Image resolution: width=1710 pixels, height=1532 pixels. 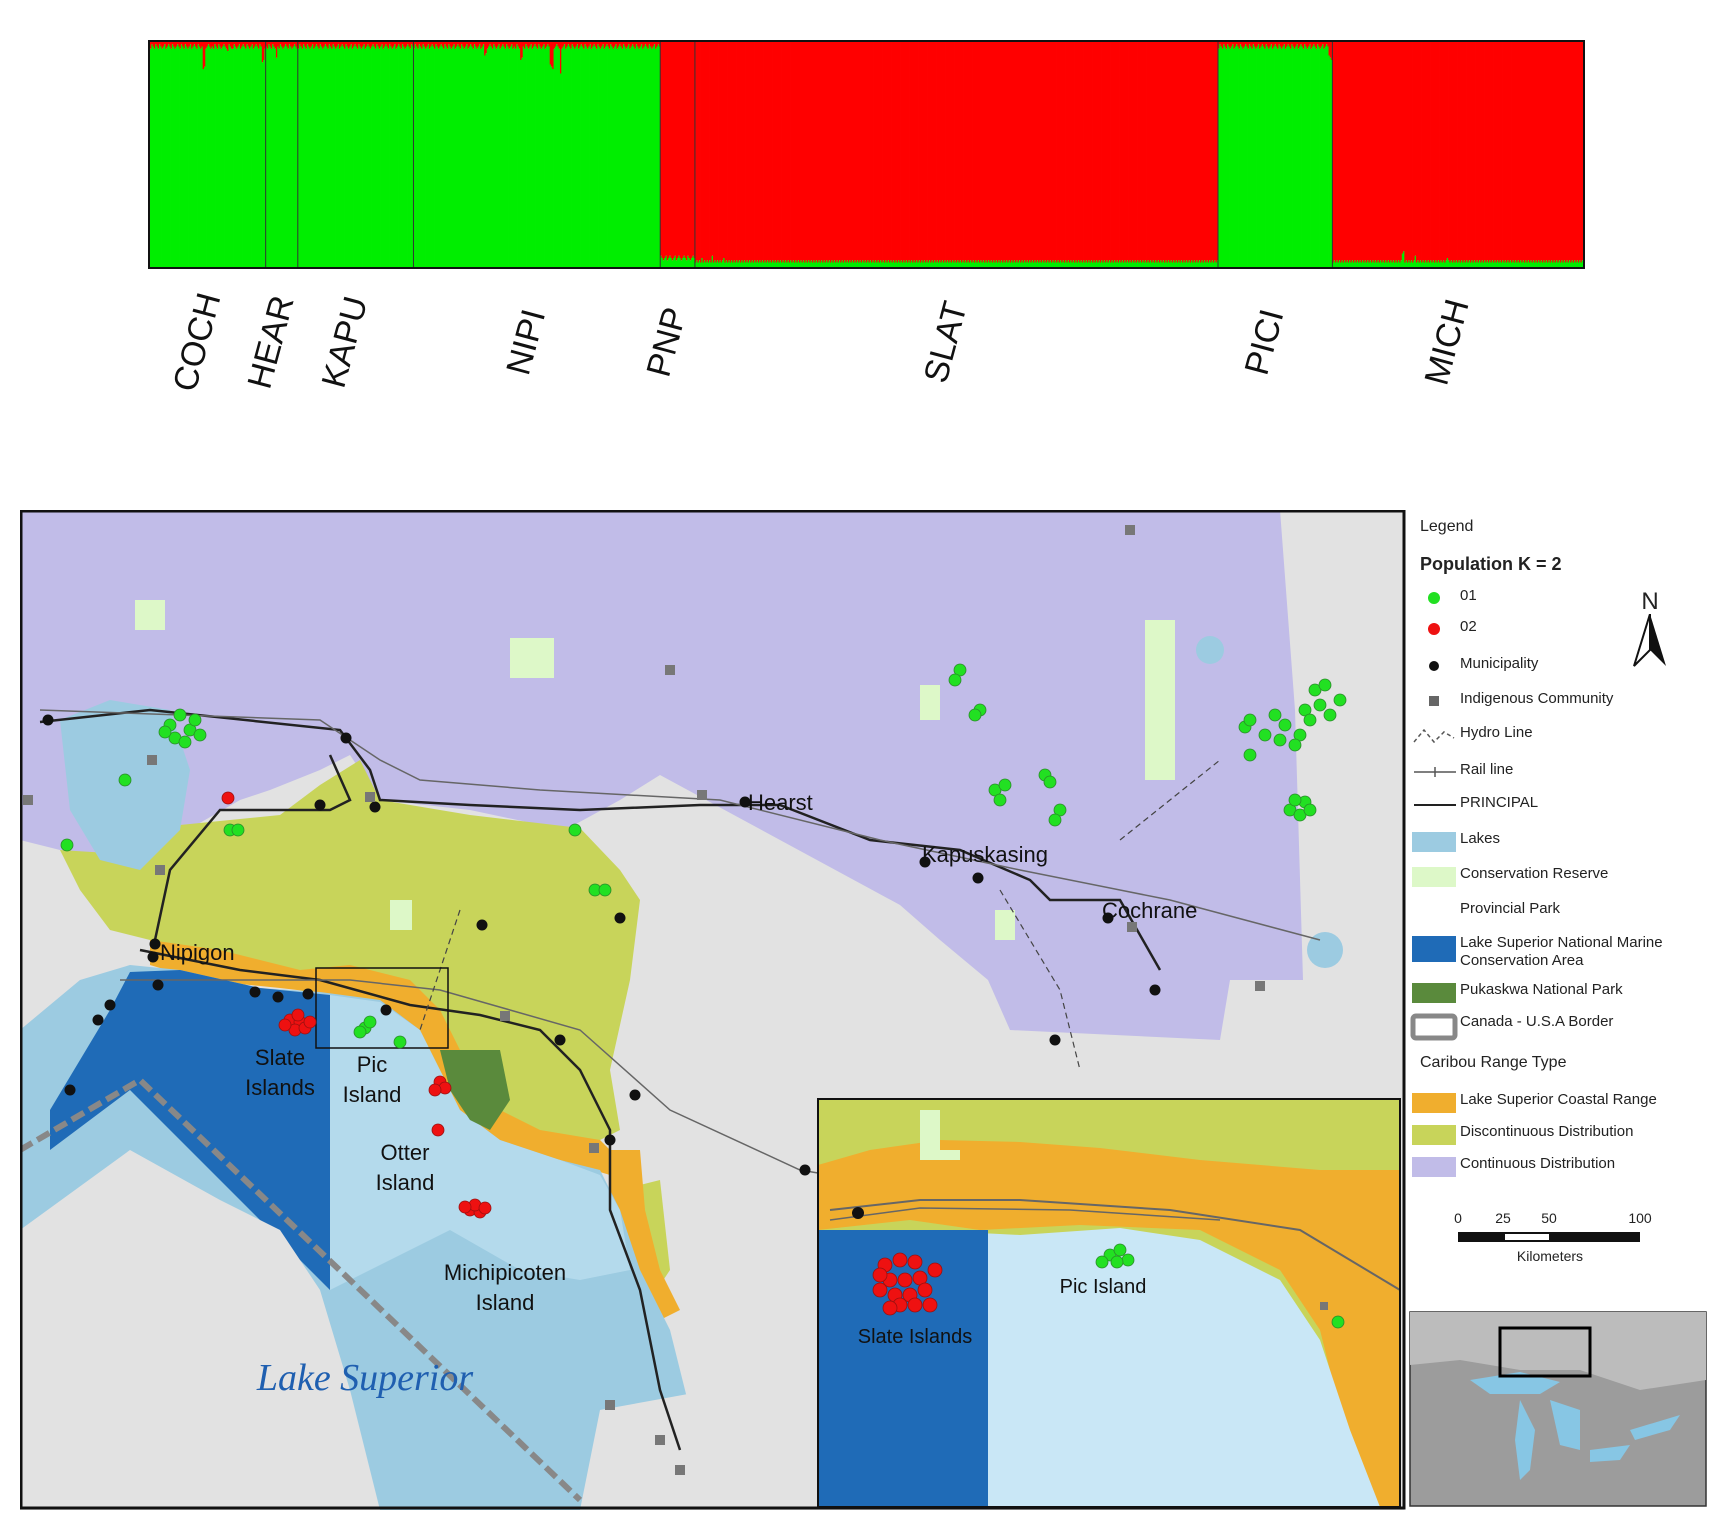 What do you see at coordinates (1534, 873) in the screenshot?
I see `legend-label: Conservation Reserve` at bounding box center [1534, 873].